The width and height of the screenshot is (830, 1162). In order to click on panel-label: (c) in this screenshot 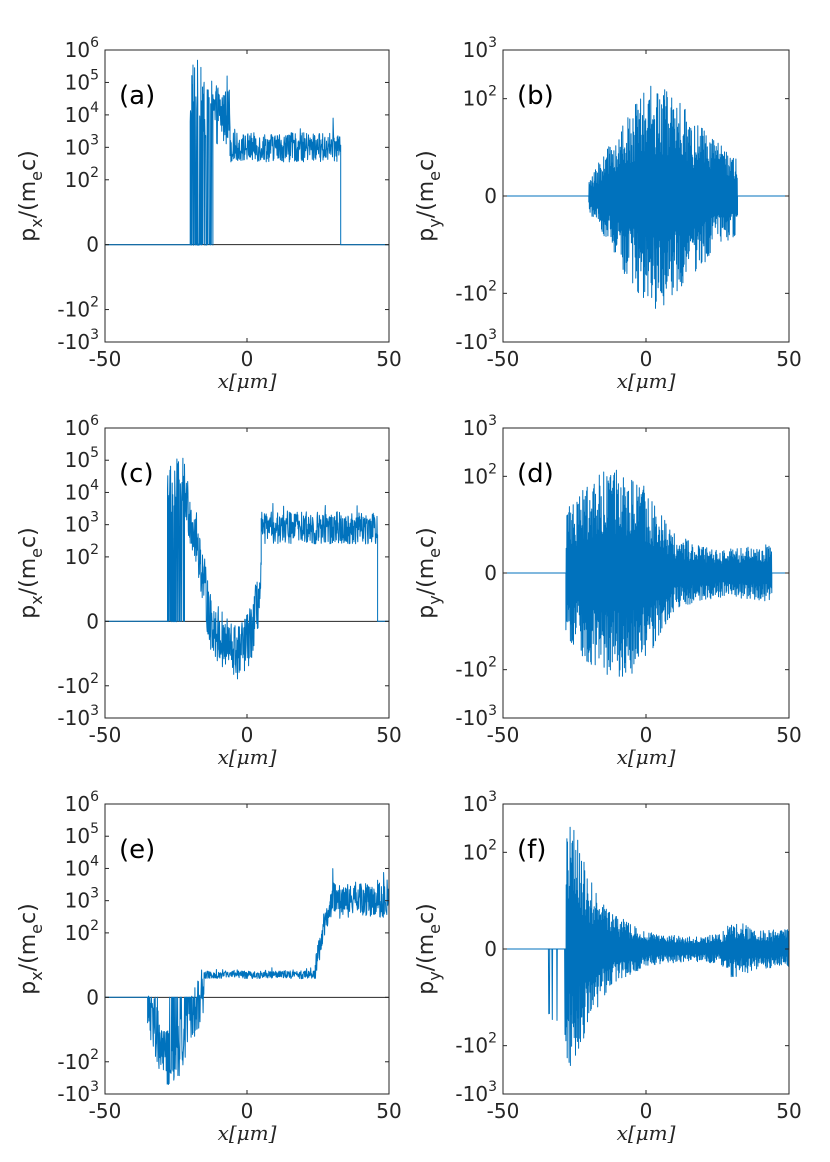, I will do `click(136, 474)`.